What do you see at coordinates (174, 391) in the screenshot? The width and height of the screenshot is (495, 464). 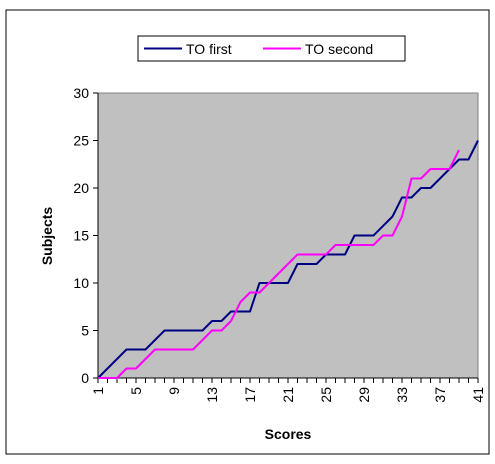 I see `x-tick-label: 9` at bounding box center [174, 391].